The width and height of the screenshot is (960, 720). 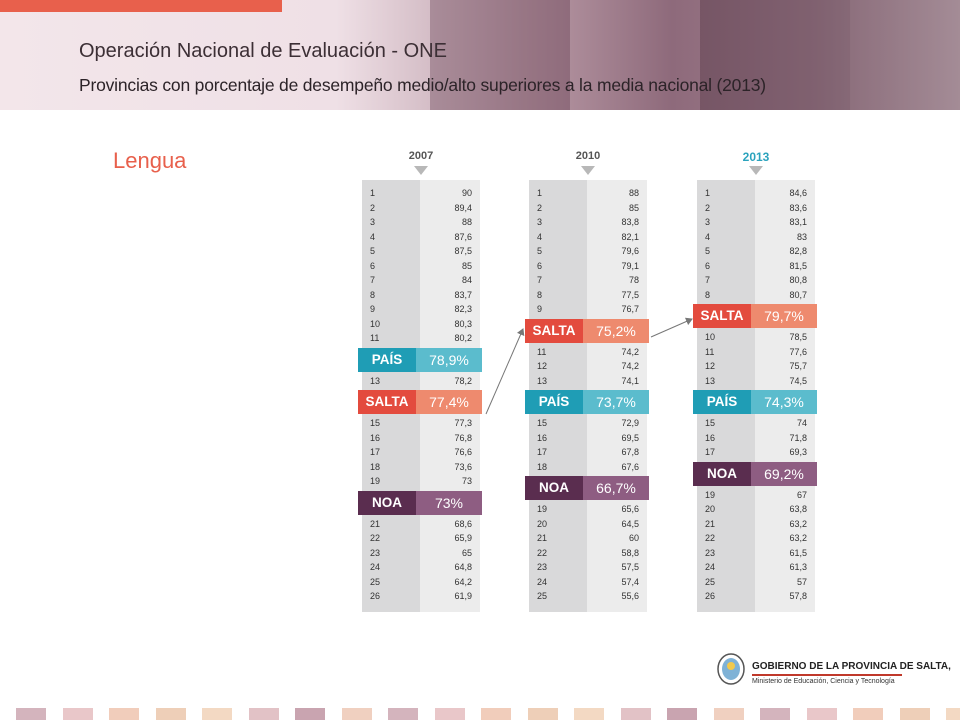 What do you see at coordinates (710, 494) in the screenshot?
I see `rank-number: 19` at bounding box center [710, 494].